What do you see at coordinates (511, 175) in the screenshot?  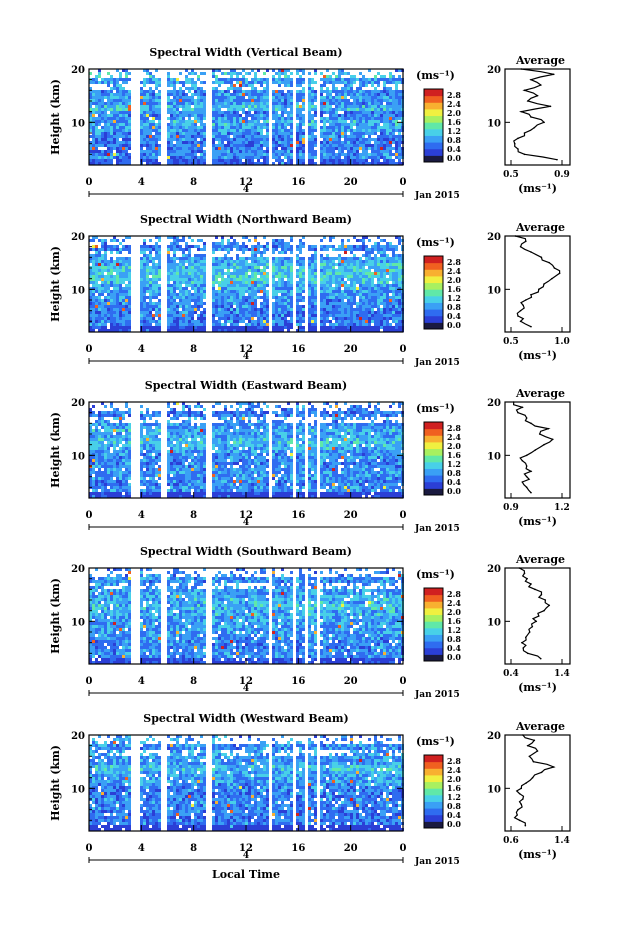 I see `average-x-tick-label: 0.5` at bounding box center [511, 175].